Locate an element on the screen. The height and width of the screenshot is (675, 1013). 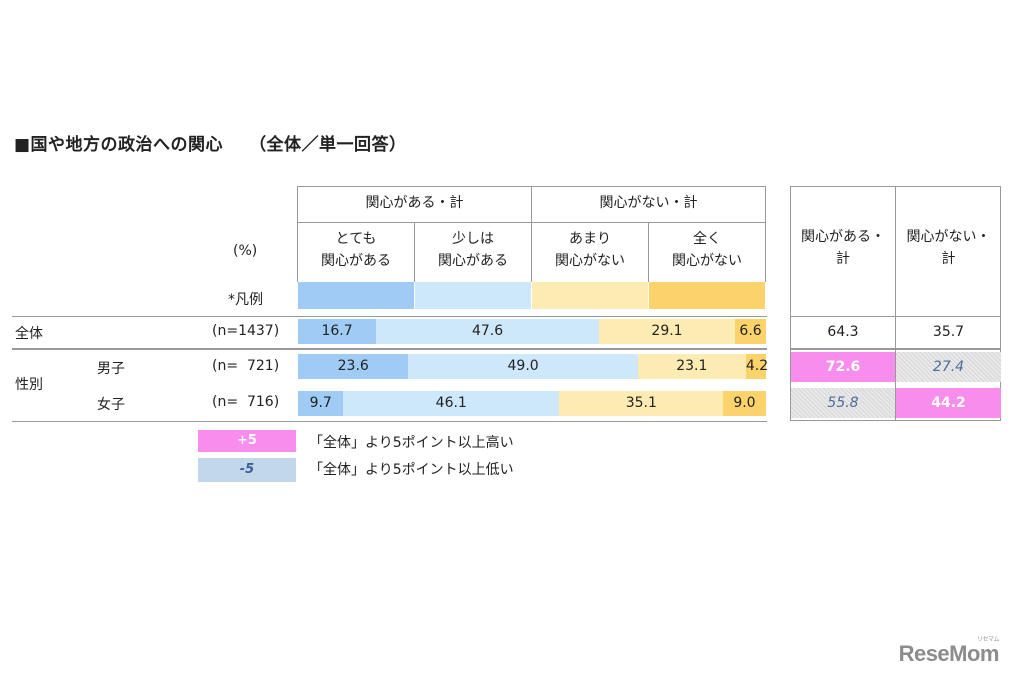
category-header-somewhat: 少しは 関心がある is located at coordinates (473, 250).